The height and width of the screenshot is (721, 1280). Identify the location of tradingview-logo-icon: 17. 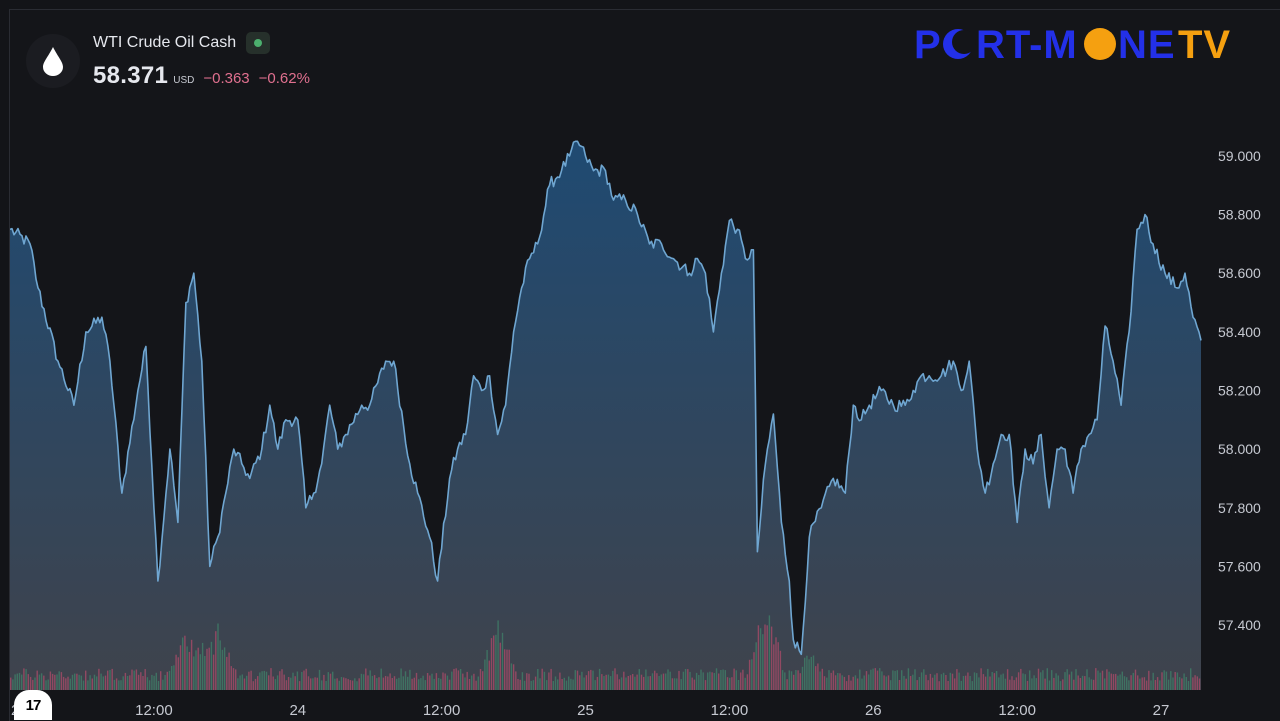
(33, 705).